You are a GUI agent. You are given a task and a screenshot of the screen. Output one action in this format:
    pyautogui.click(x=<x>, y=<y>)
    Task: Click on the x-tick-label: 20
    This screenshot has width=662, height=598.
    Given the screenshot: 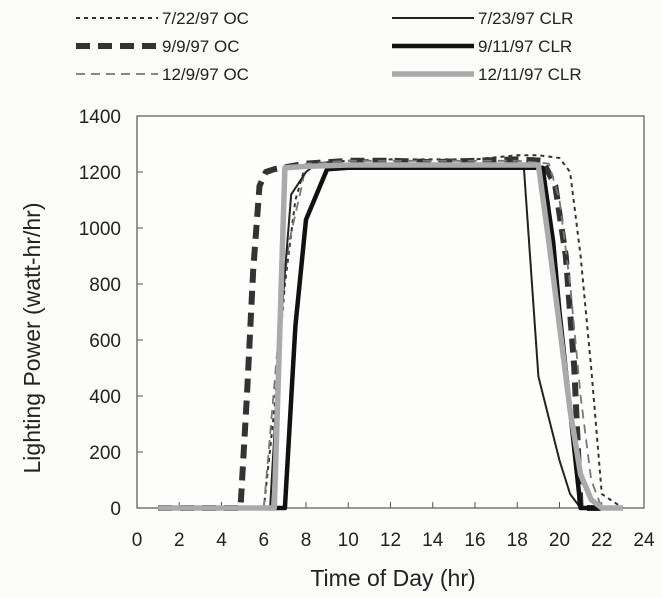 What is the action you would take?
    pyautogui.click(x=559, y=540)
    